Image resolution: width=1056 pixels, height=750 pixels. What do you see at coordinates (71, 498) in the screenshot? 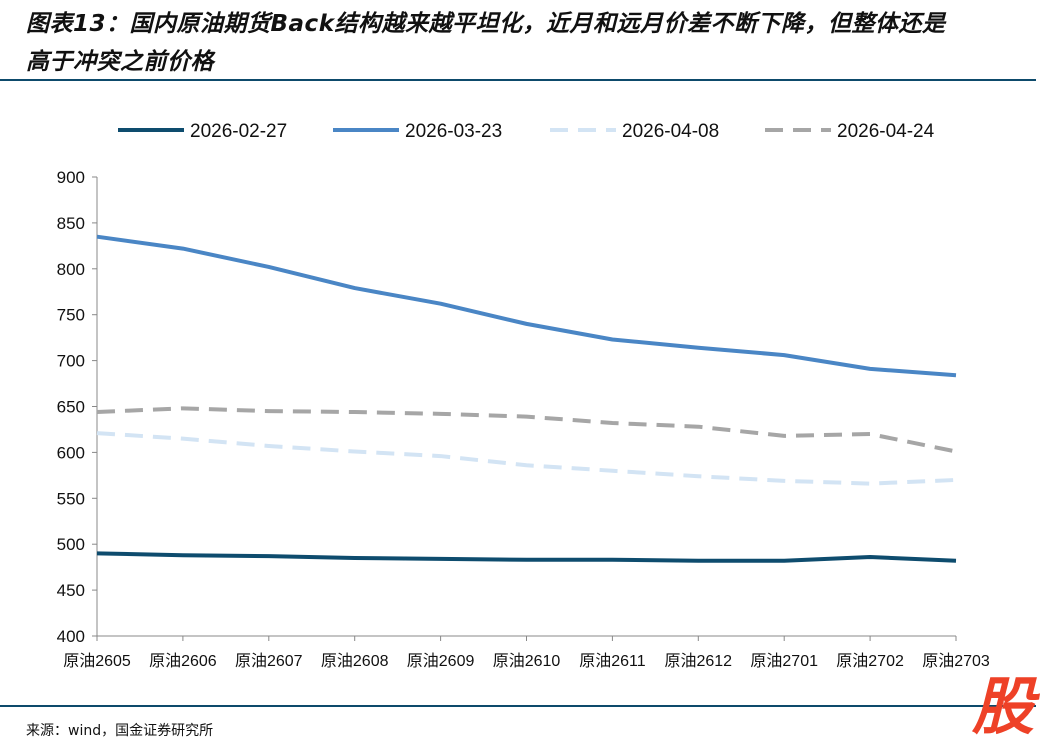
I see `y-tick-label: 550` at bounding box center [71, 498].